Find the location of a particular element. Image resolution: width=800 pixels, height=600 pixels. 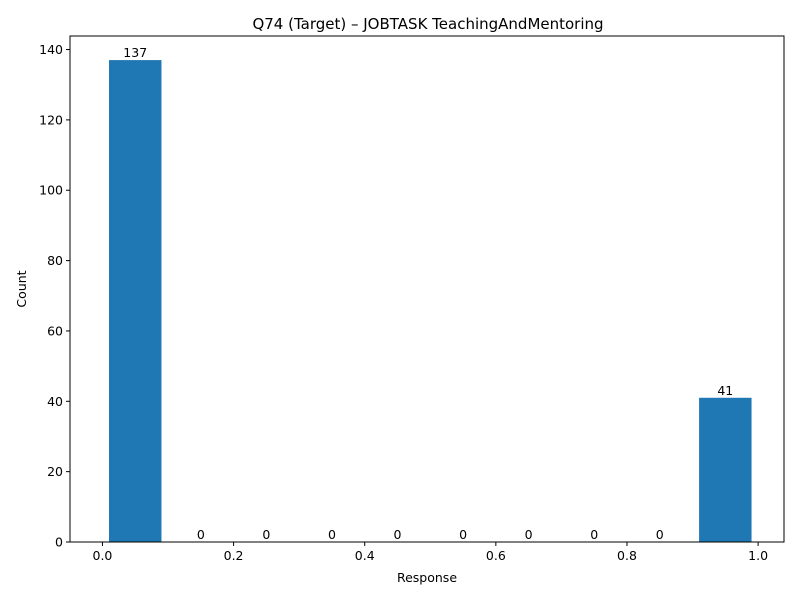

x-tick-label-5: 1.0 is located at coordinates (758, 555).